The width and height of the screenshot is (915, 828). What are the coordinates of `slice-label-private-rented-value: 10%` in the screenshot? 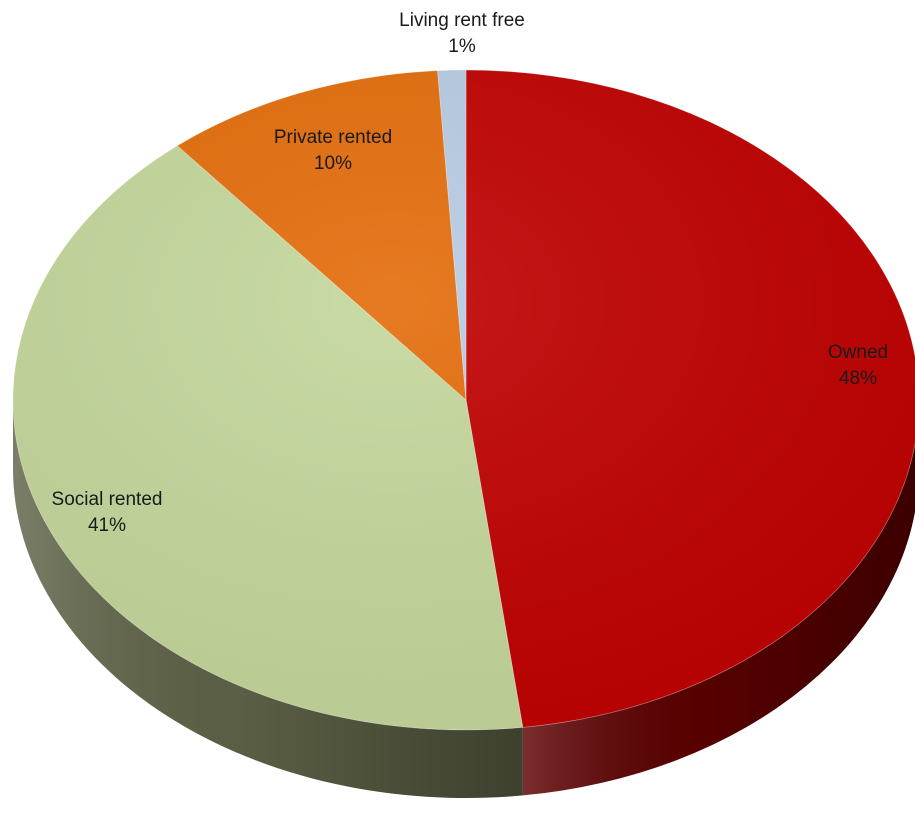 It's located at (333, 163).